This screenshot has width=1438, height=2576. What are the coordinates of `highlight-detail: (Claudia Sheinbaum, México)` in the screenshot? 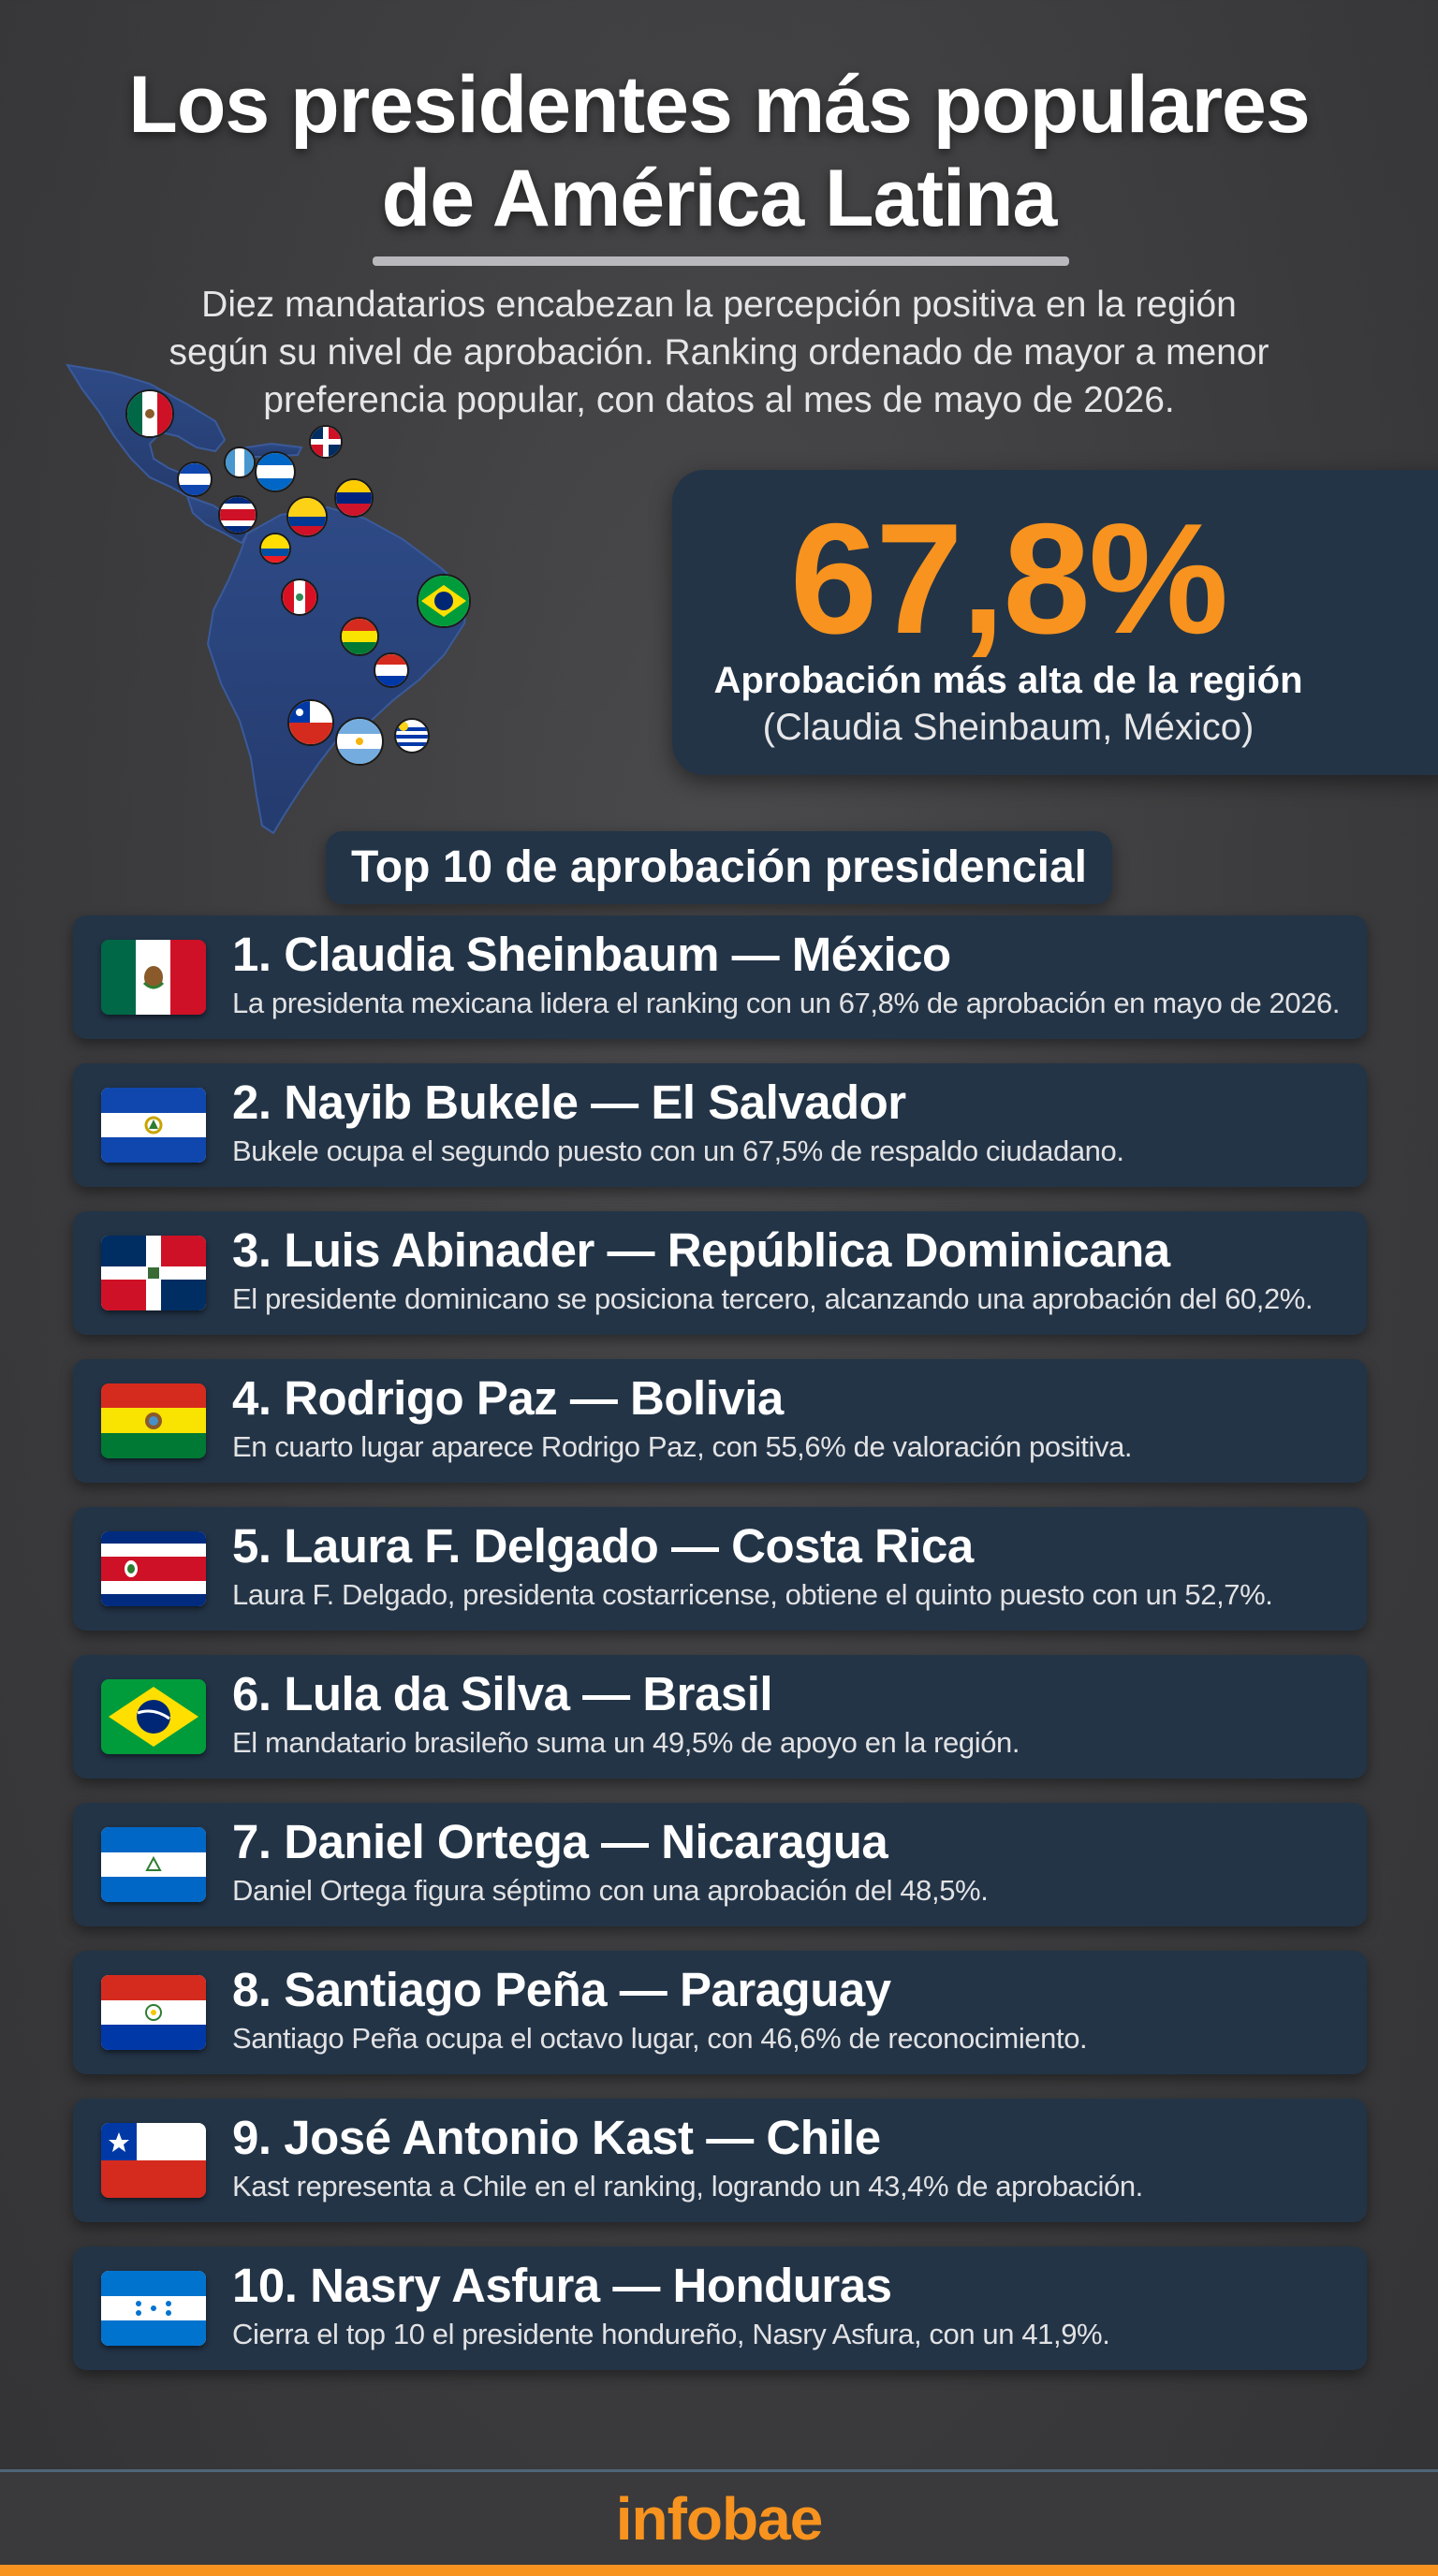 It's located at (1008, 727).